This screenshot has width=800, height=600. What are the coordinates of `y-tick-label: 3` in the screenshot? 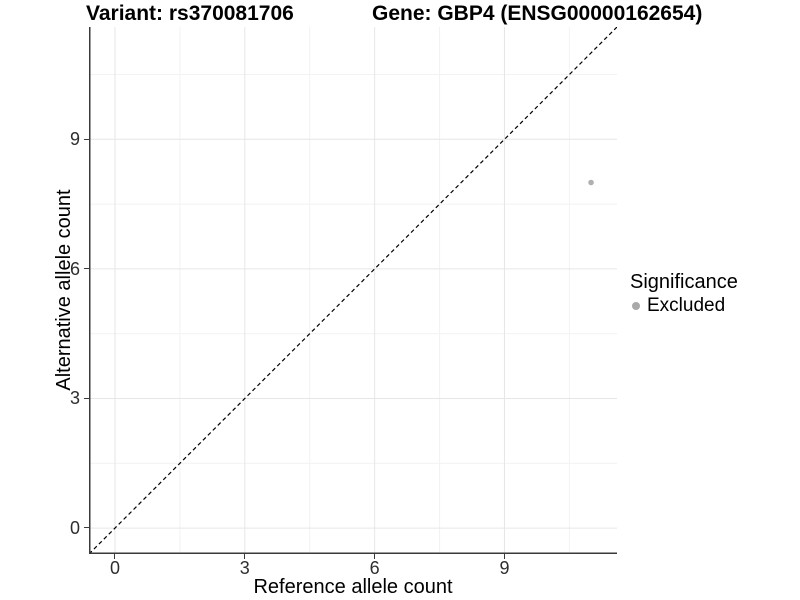 It's located at (74, 398).